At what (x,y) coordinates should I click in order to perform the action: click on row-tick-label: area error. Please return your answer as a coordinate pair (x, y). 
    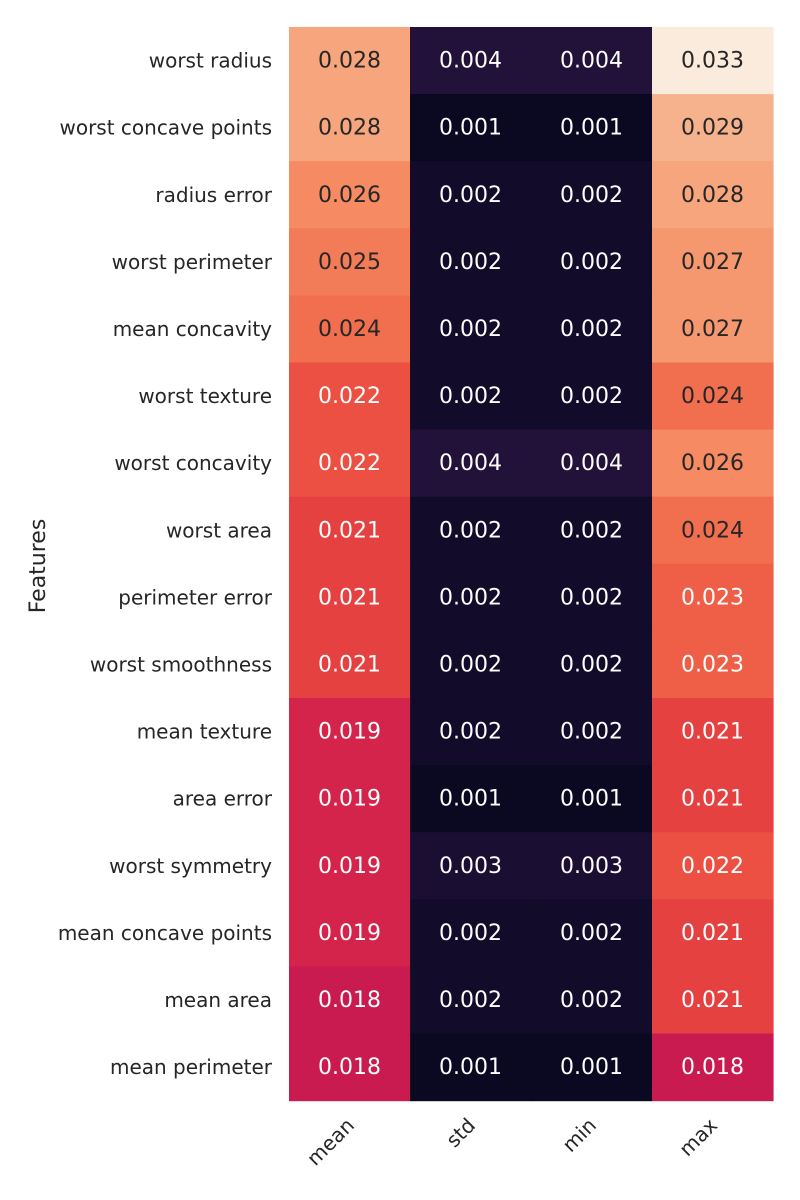
    Looking at the image, I should click on (223, 799).